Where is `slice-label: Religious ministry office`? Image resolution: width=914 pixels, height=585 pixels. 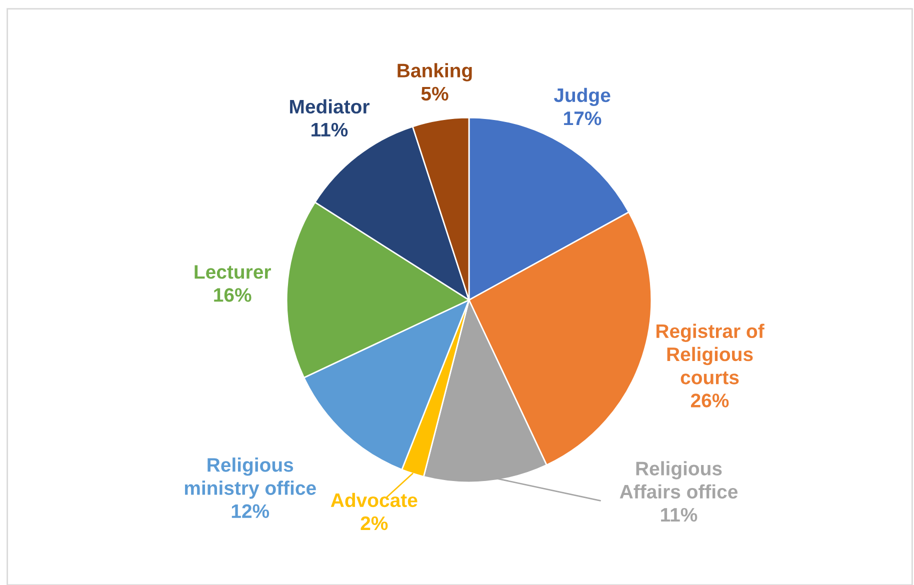
slice-label: Religious ministry office is located at coordinates (250, 478).